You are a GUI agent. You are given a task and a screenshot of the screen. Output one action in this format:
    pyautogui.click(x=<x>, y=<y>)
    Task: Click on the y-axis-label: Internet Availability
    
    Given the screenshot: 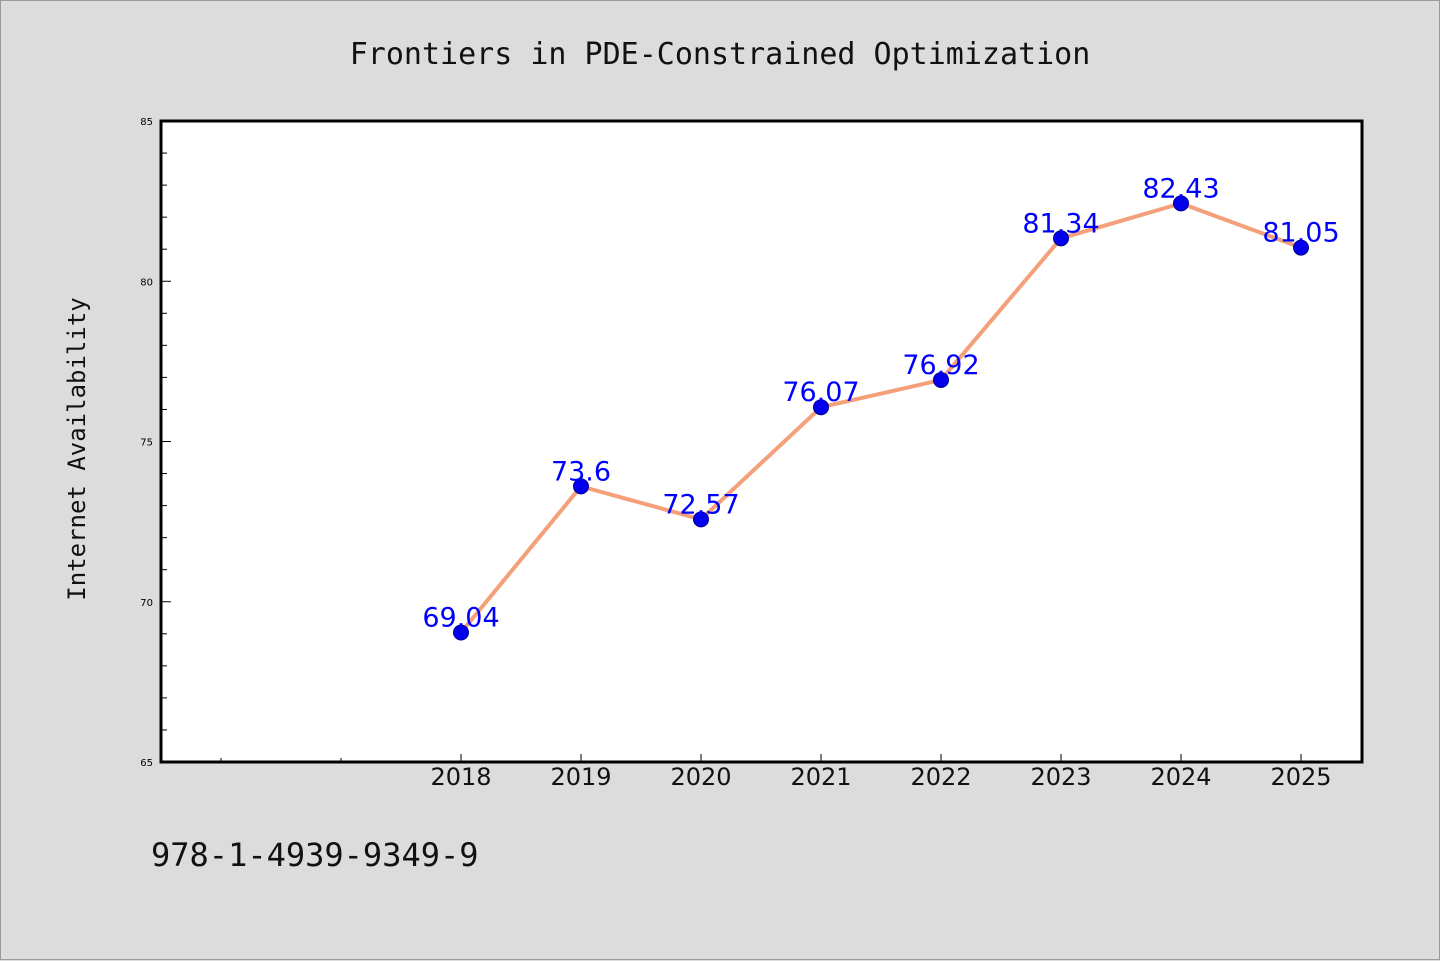 What is the action you would take?
    pyautogui.click(x=77, y=448)
    